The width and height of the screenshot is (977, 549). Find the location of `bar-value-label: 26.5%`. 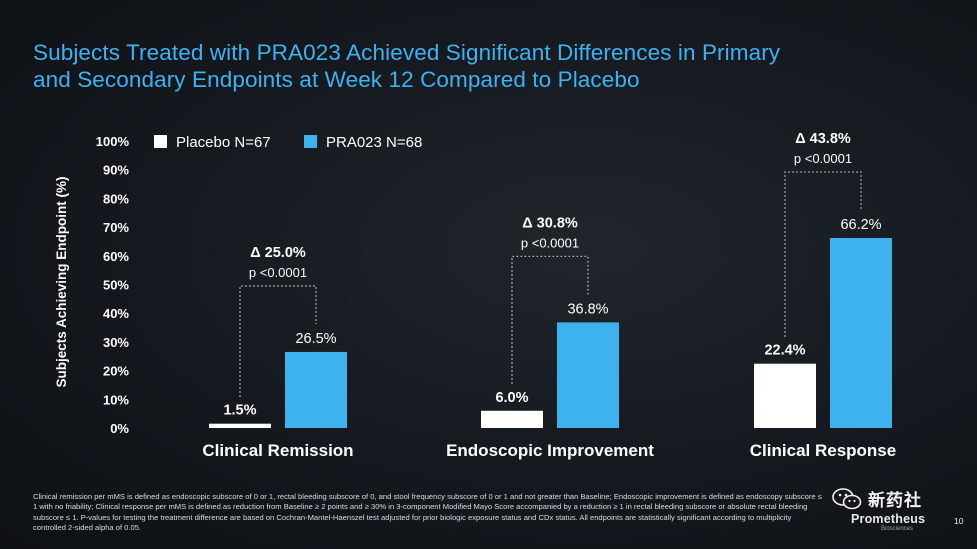

bar-value-label: 26.5% is located at coordinates (315, 339).